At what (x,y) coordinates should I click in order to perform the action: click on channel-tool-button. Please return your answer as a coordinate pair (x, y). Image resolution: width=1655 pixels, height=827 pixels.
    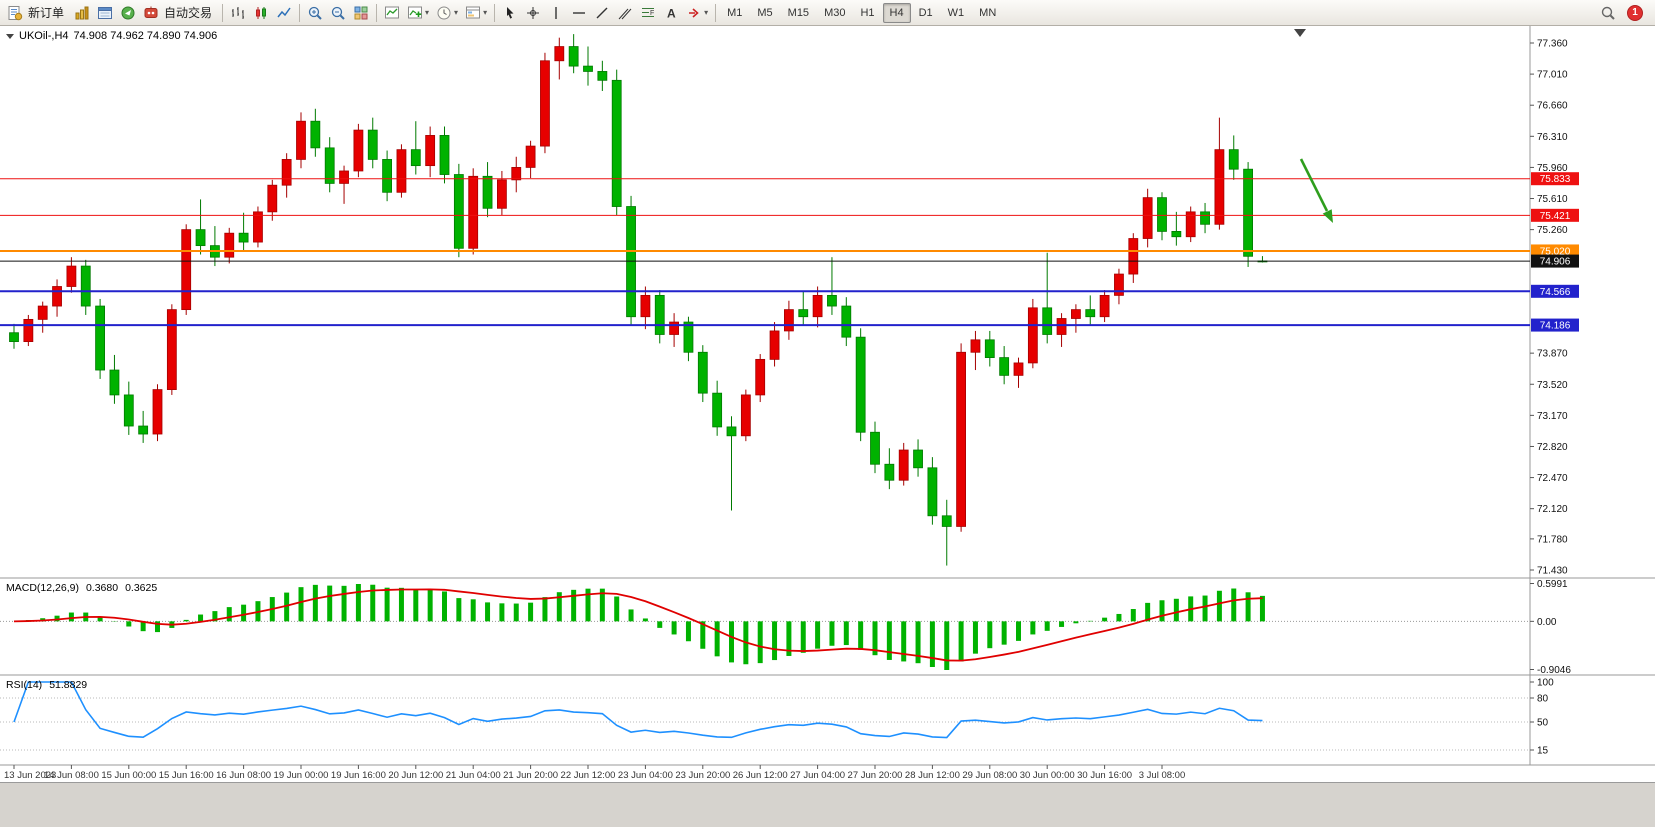
    Looking at the image, I should click on (625, 13).